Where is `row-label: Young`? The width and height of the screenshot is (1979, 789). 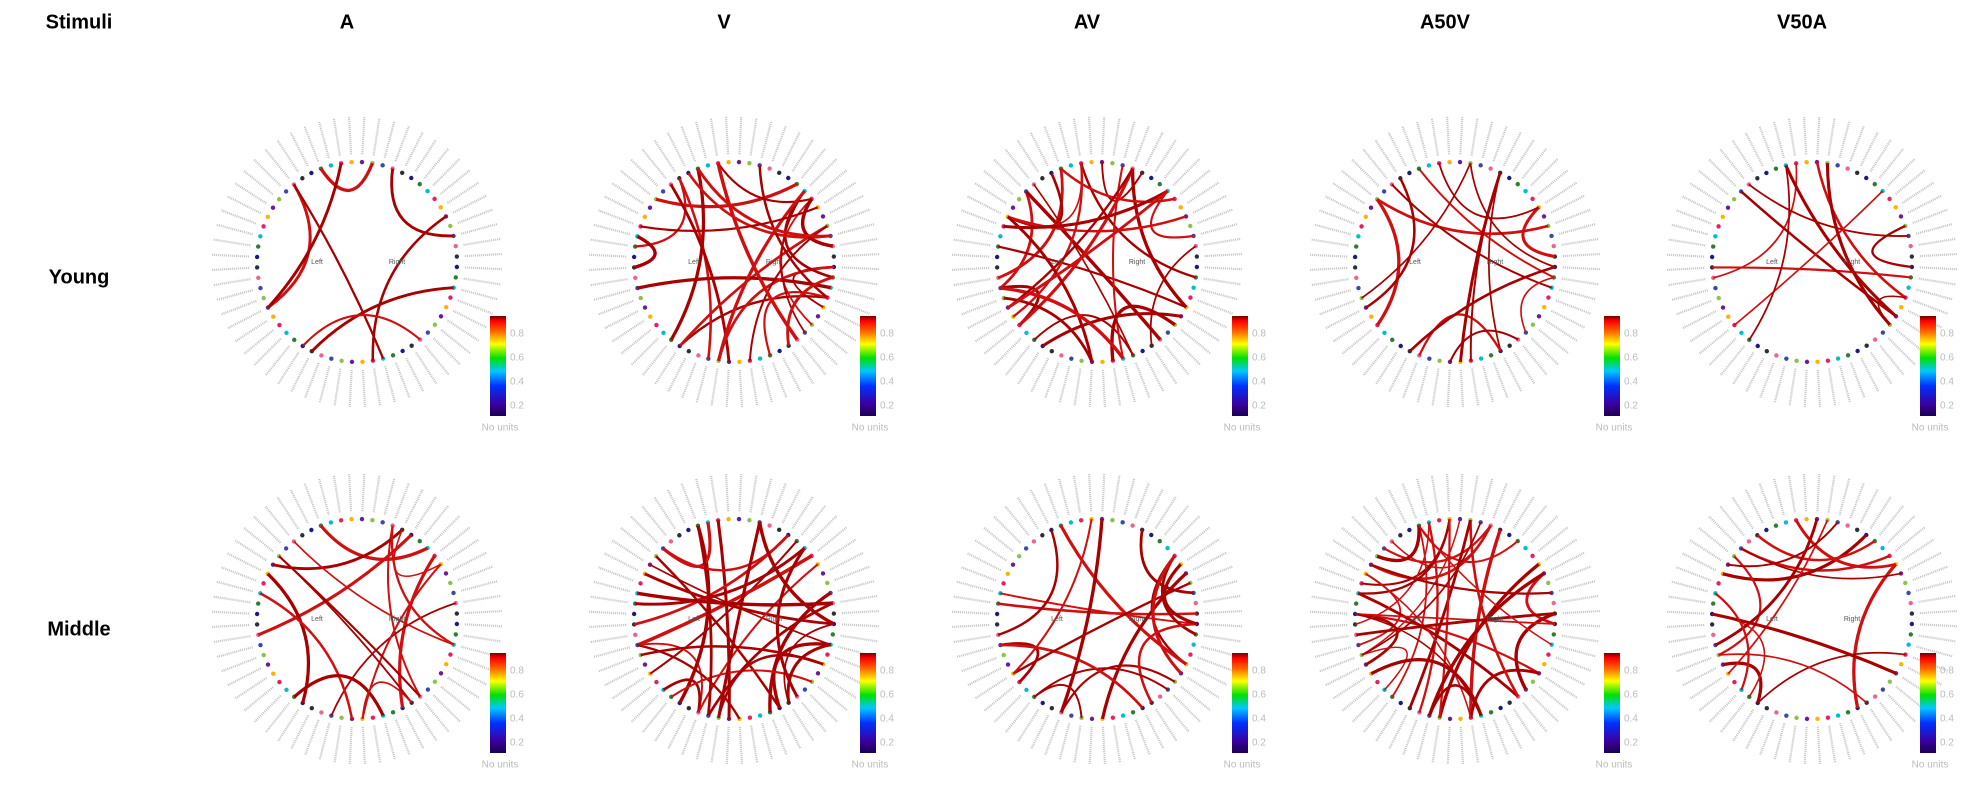 row-label: Young is located at coordinates (79, 277).